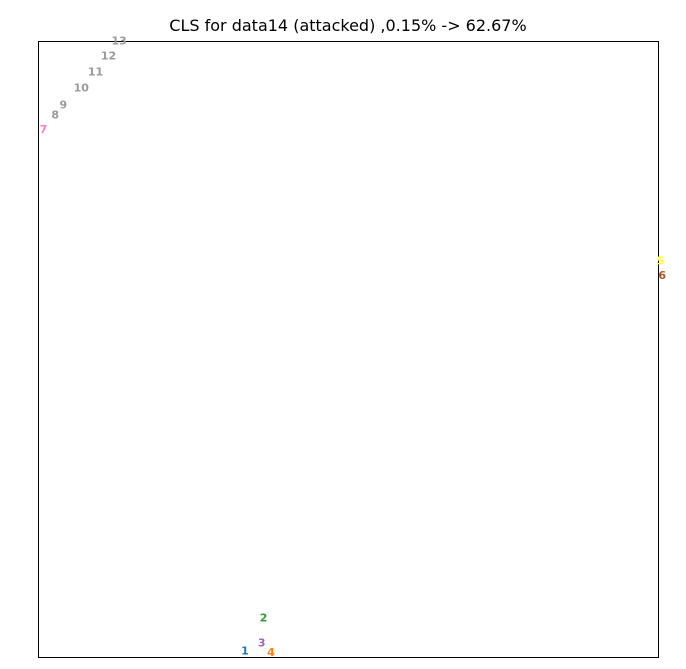 This screenshot has width=686, height=669. Describe the element at coordinates (95, 71) in the screenshot. I see `point-label-11: 11` at that location.